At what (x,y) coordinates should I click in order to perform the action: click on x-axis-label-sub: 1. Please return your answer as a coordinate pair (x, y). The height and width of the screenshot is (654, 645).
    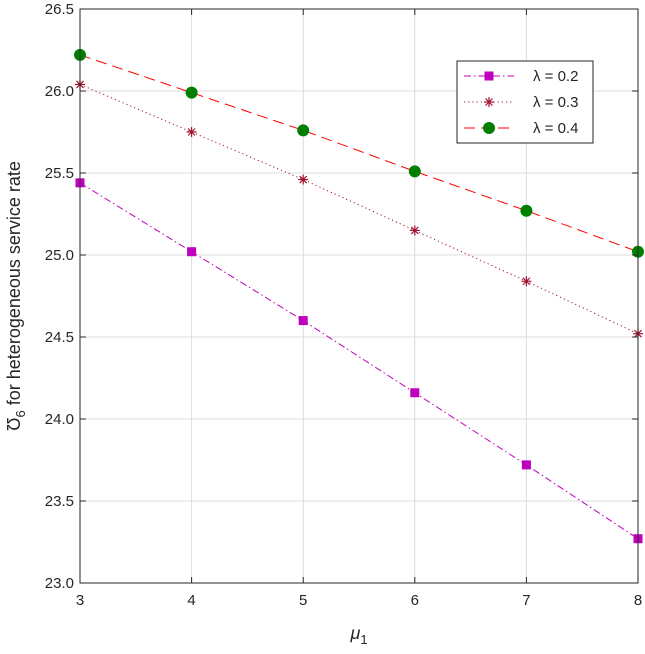
    Looking at the image, I should click on (363, 639).